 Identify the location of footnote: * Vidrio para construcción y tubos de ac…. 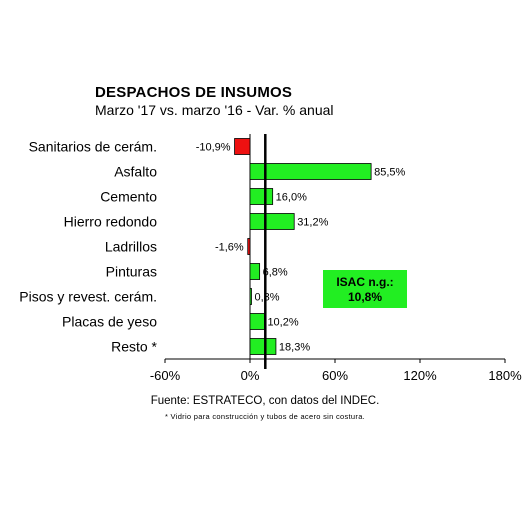
(265, 416).